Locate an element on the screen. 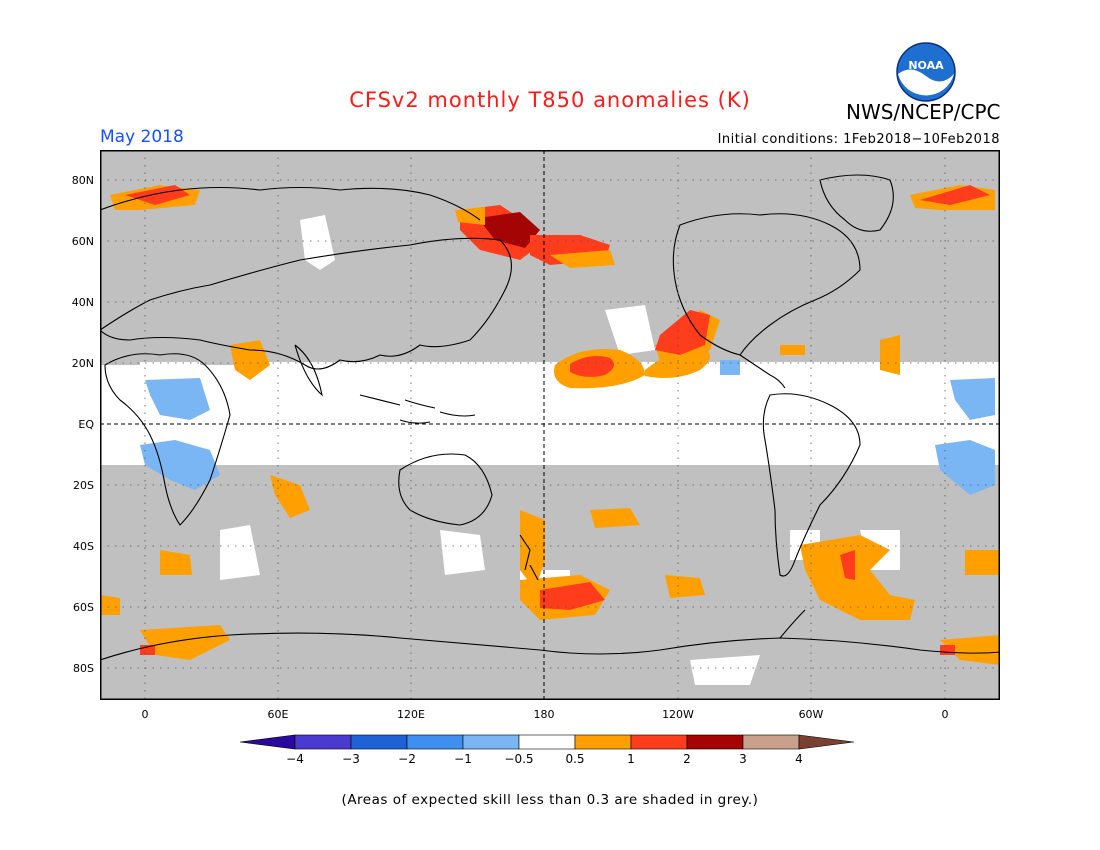 This screenshot has height=850, width=1100. noaa-logo-text: NOAA is located at coordinates (926, 65).